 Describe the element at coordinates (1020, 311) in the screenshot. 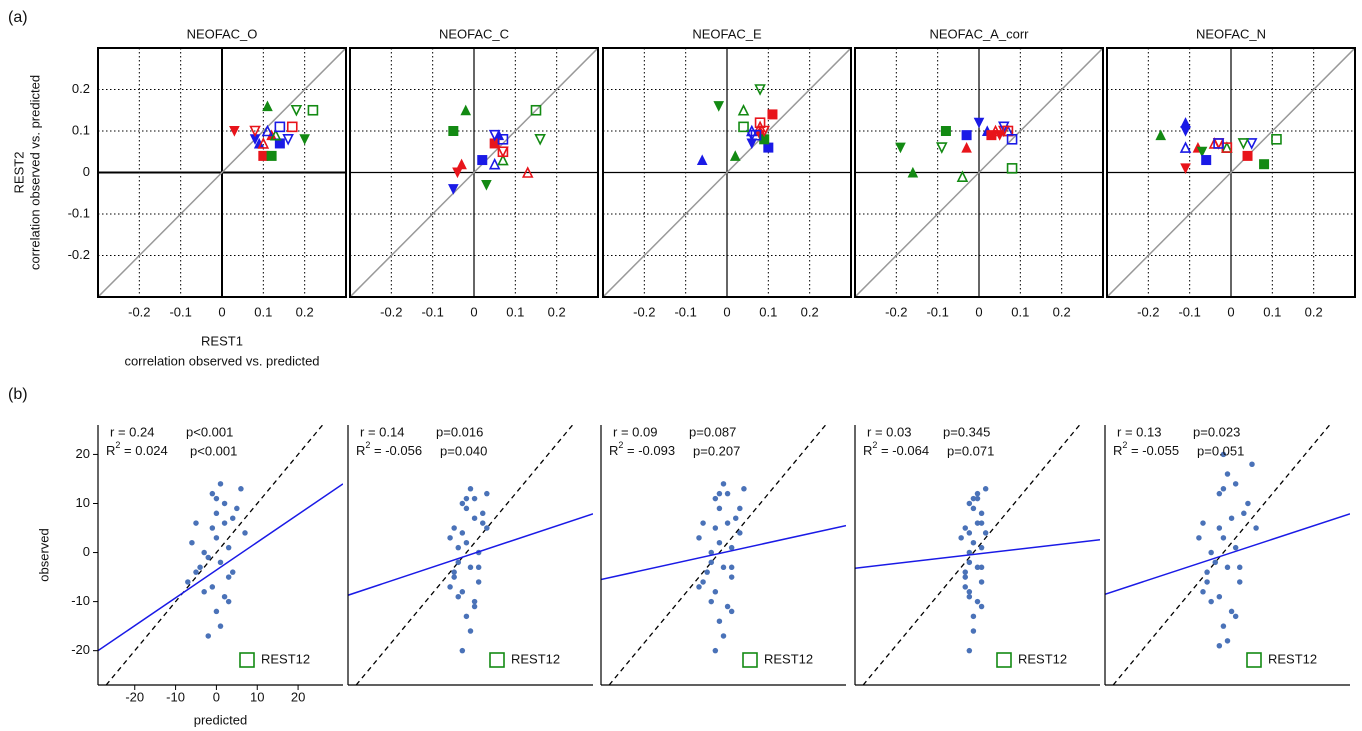

I see `x-tick-label: 0.1` at that location.